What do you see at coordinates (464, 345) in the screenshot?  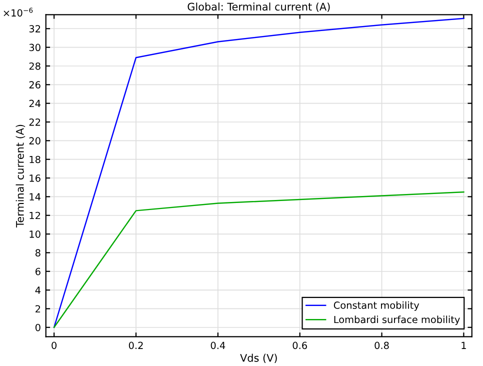 I see `x-tick-label: 1` at bounding box center [464, 345].